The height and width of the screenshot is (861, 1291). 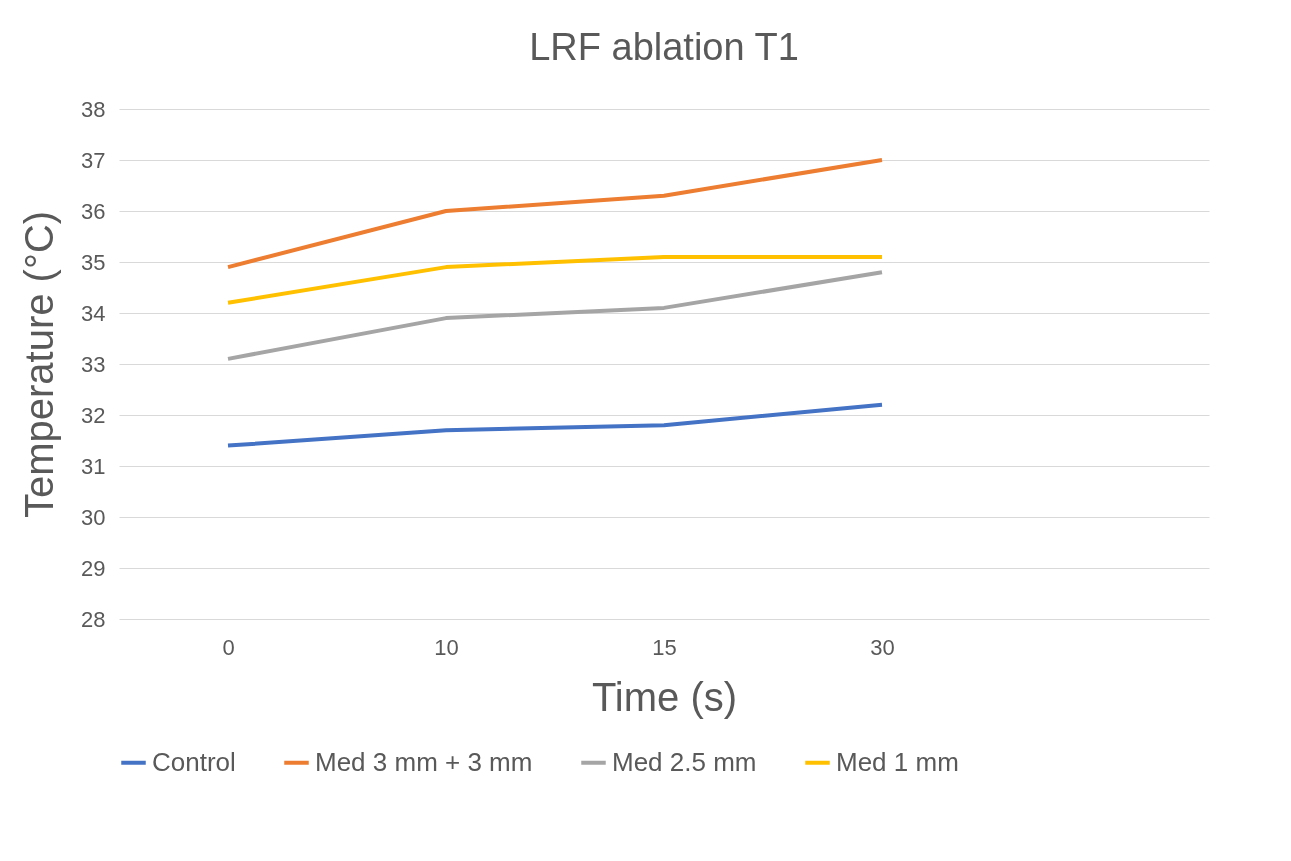 I want to click on y-tick-label: 35, so click(x=93, y=262).